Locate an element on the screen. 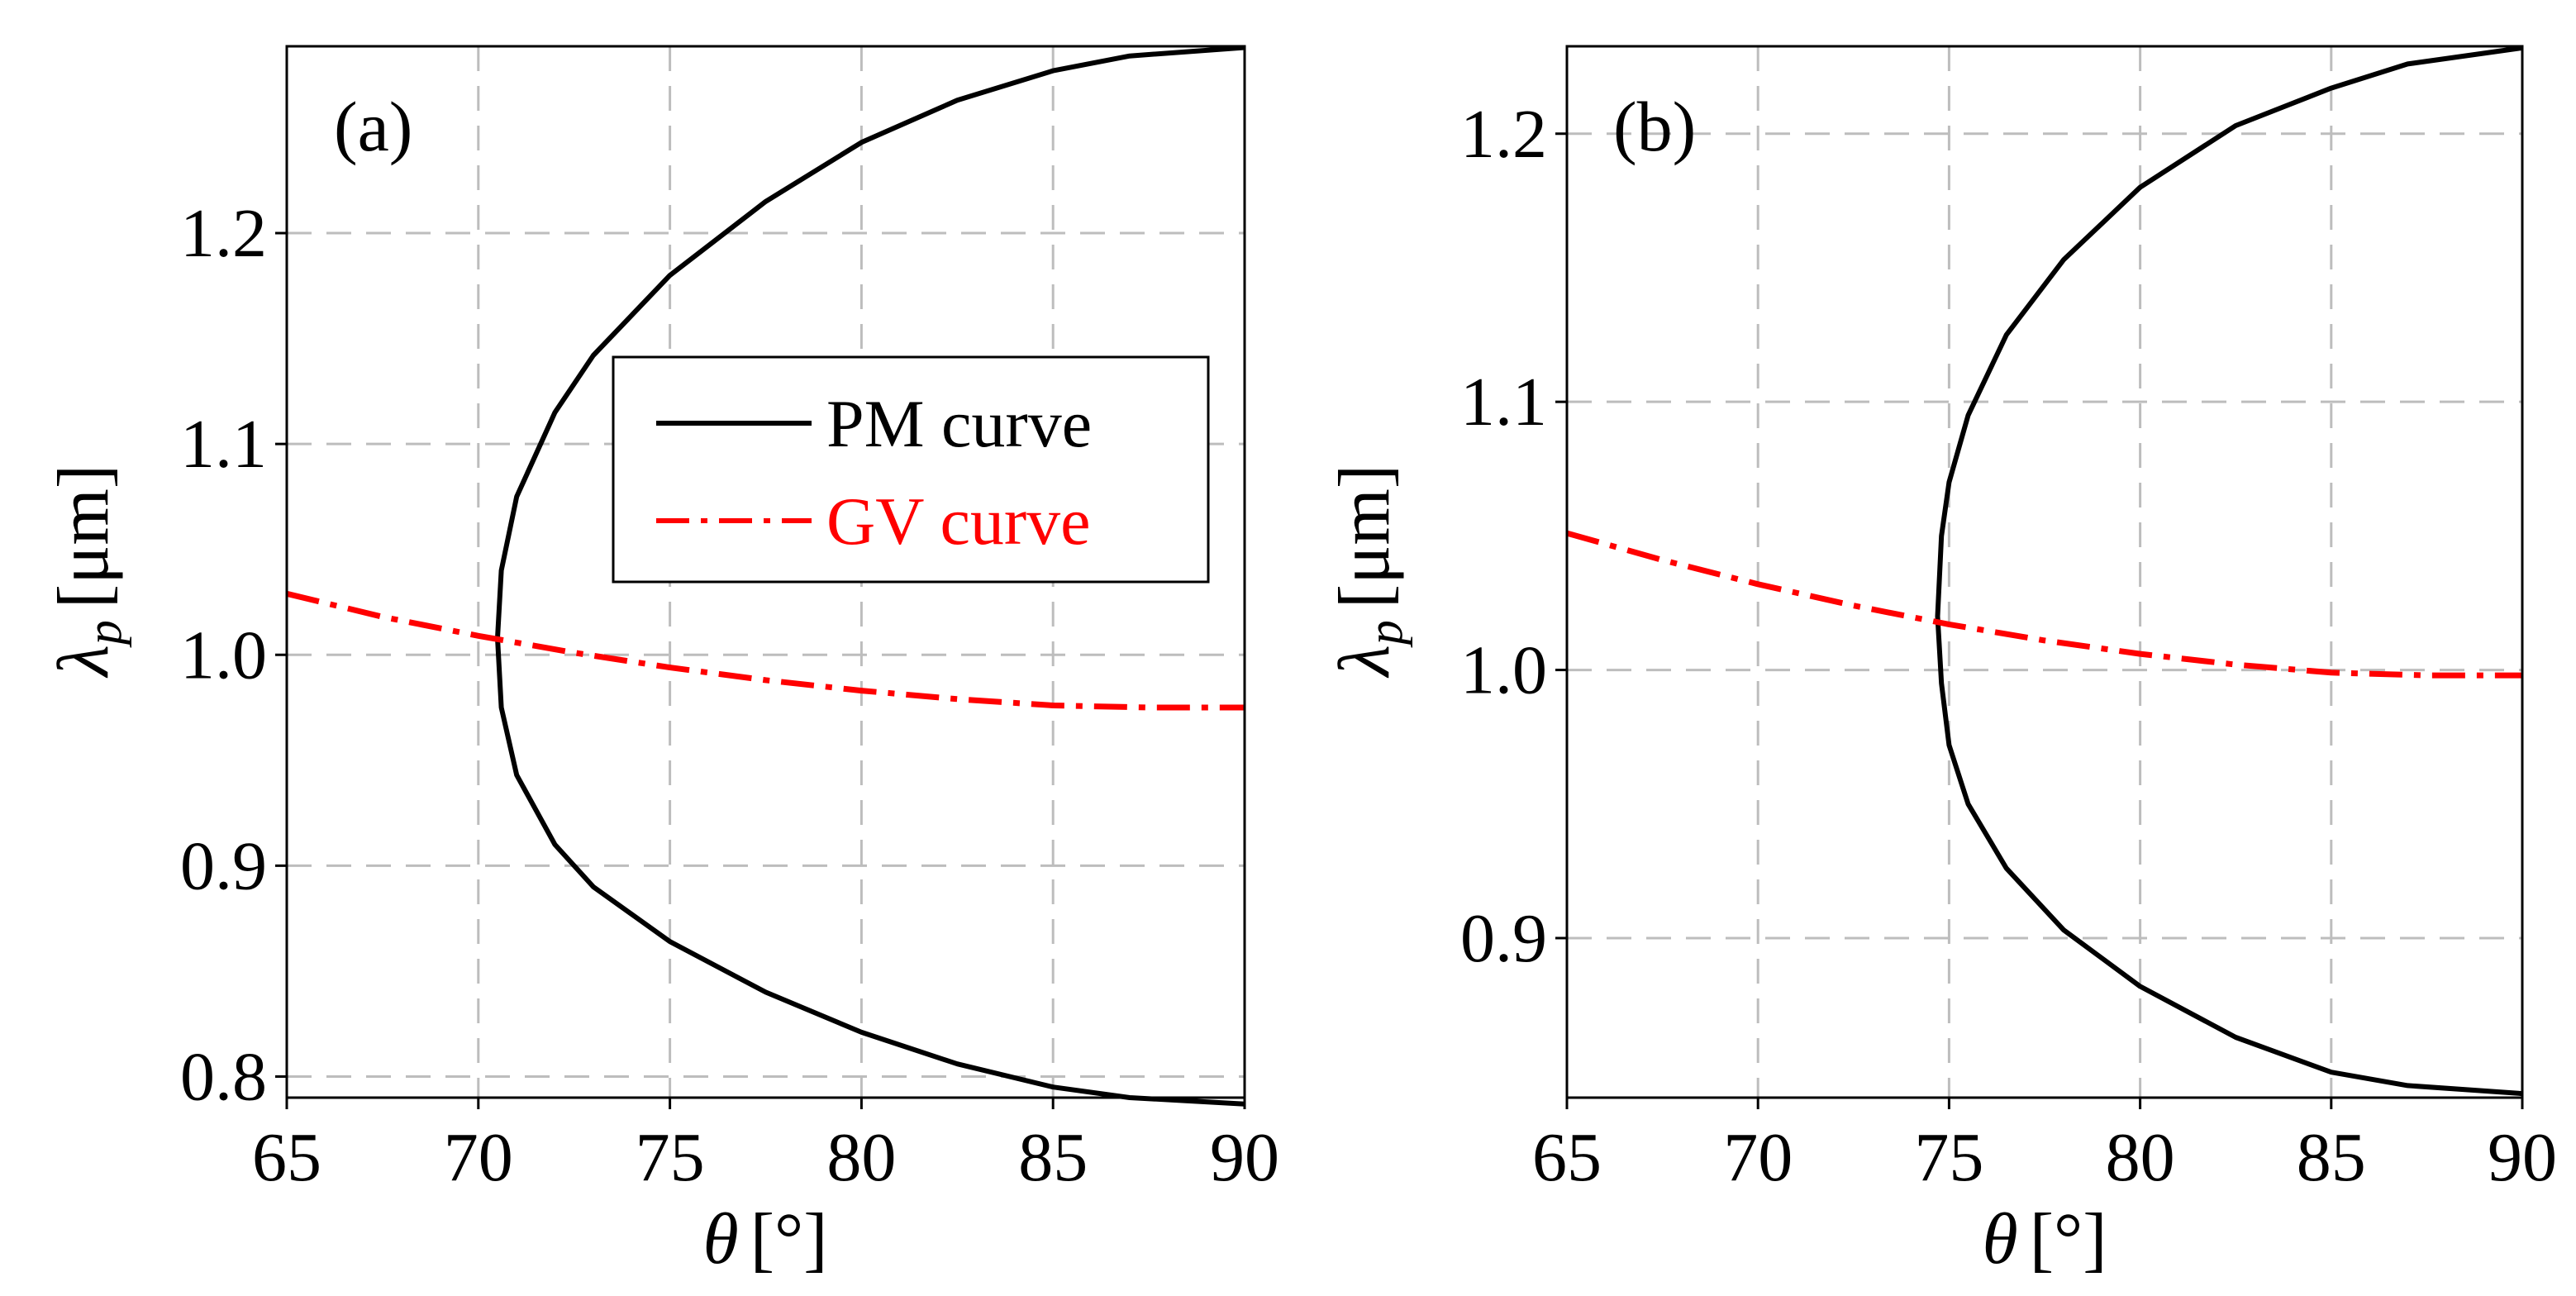 Image resolution: width=2576 pixels, height=1296 pixels. panel-b-y-tick-label-3: 1.2 is located at coordinates (1504, 134).